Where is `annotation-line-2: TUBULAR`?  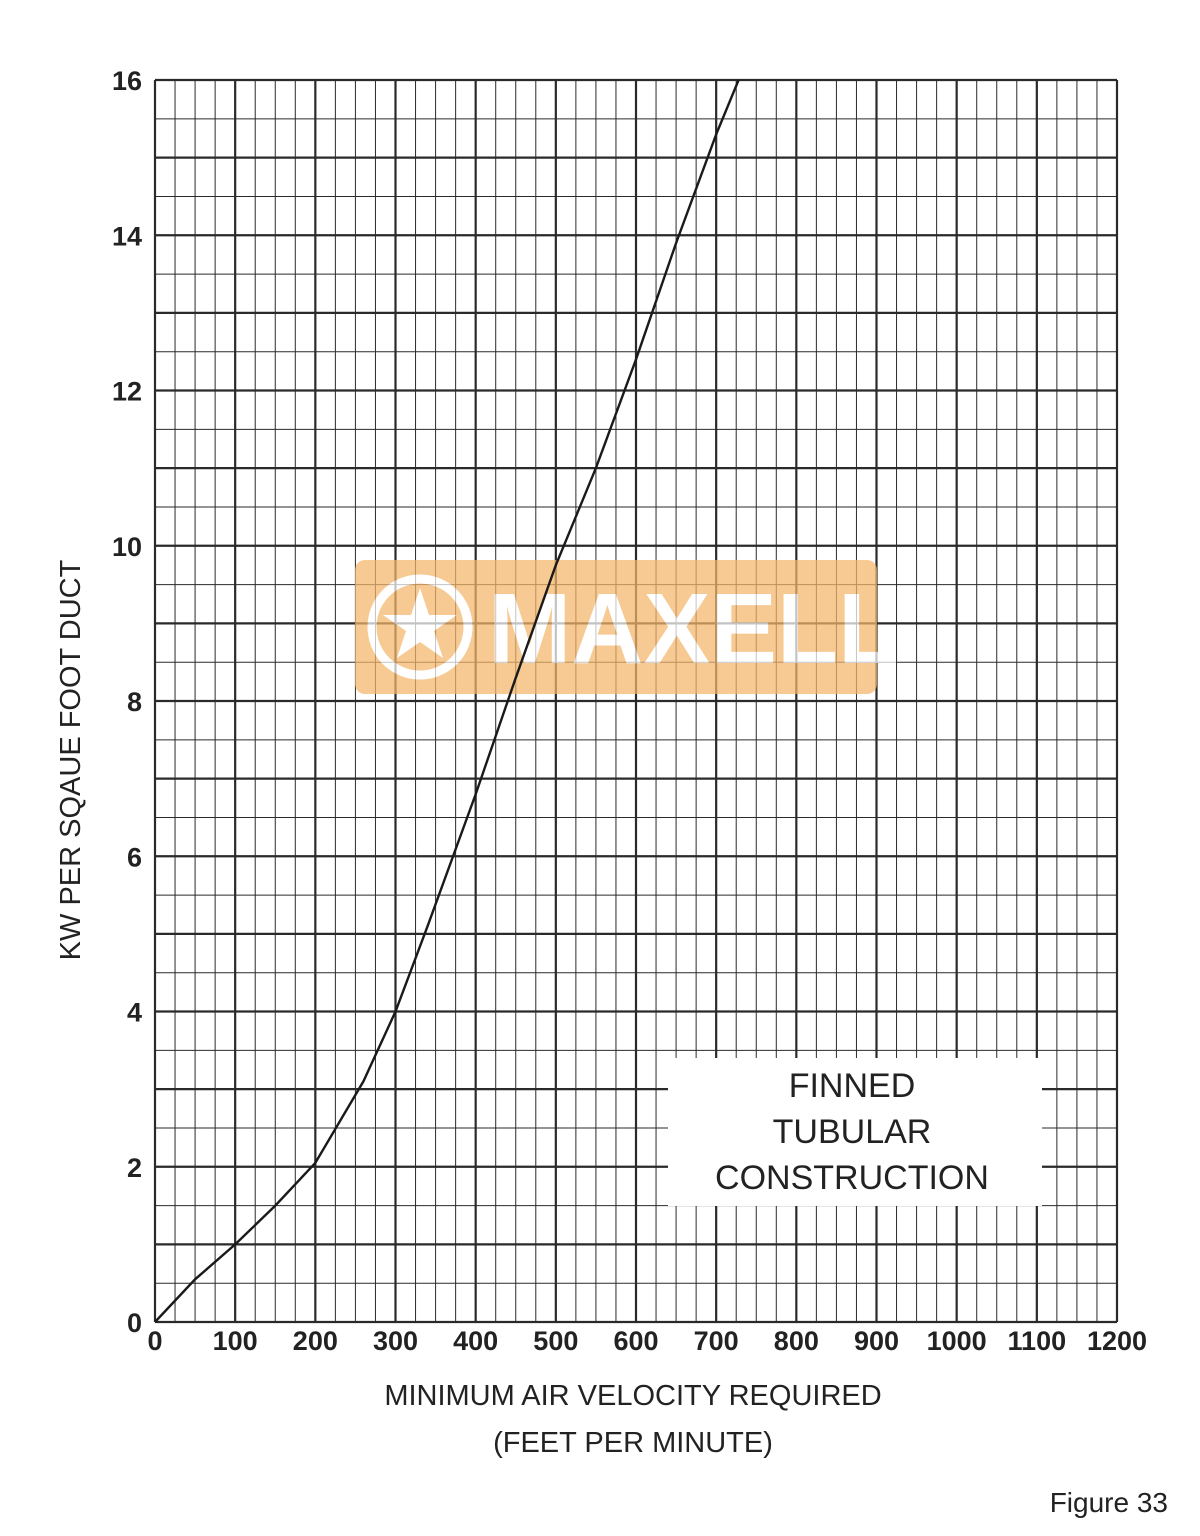 annotation-line-2: TUBULAR is located at coordinates (852, 1132).